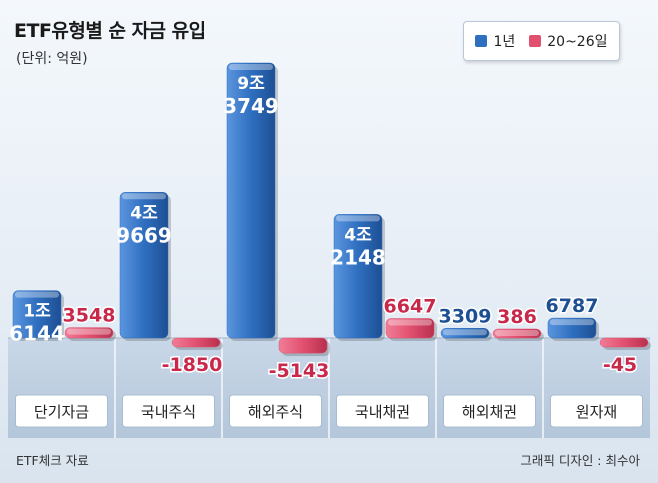  What do you see at coordinates (37, 334) in the screenshot?
I see `data-label: 6144` at bounding box center [37, 334].